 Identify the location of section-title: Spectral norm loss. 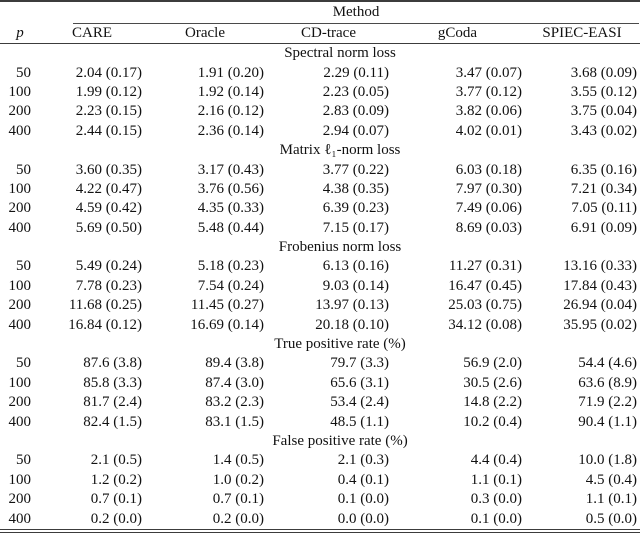
(340, 53).